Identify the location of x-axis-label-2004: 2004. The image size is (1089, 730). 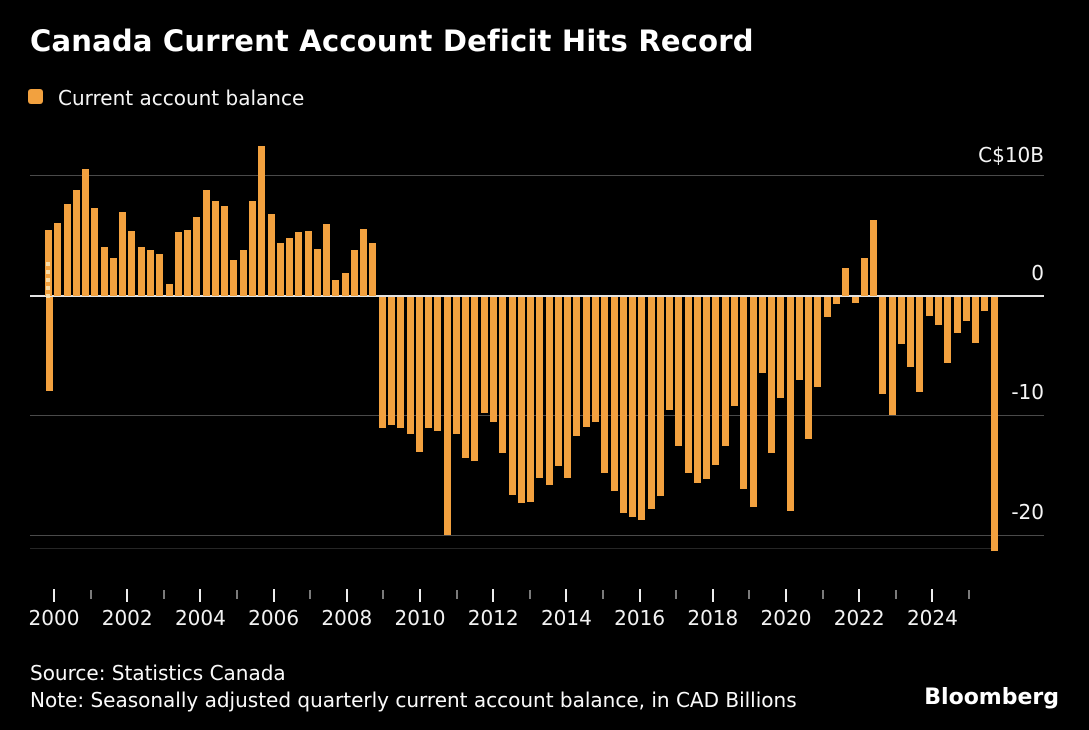
(200, 618).